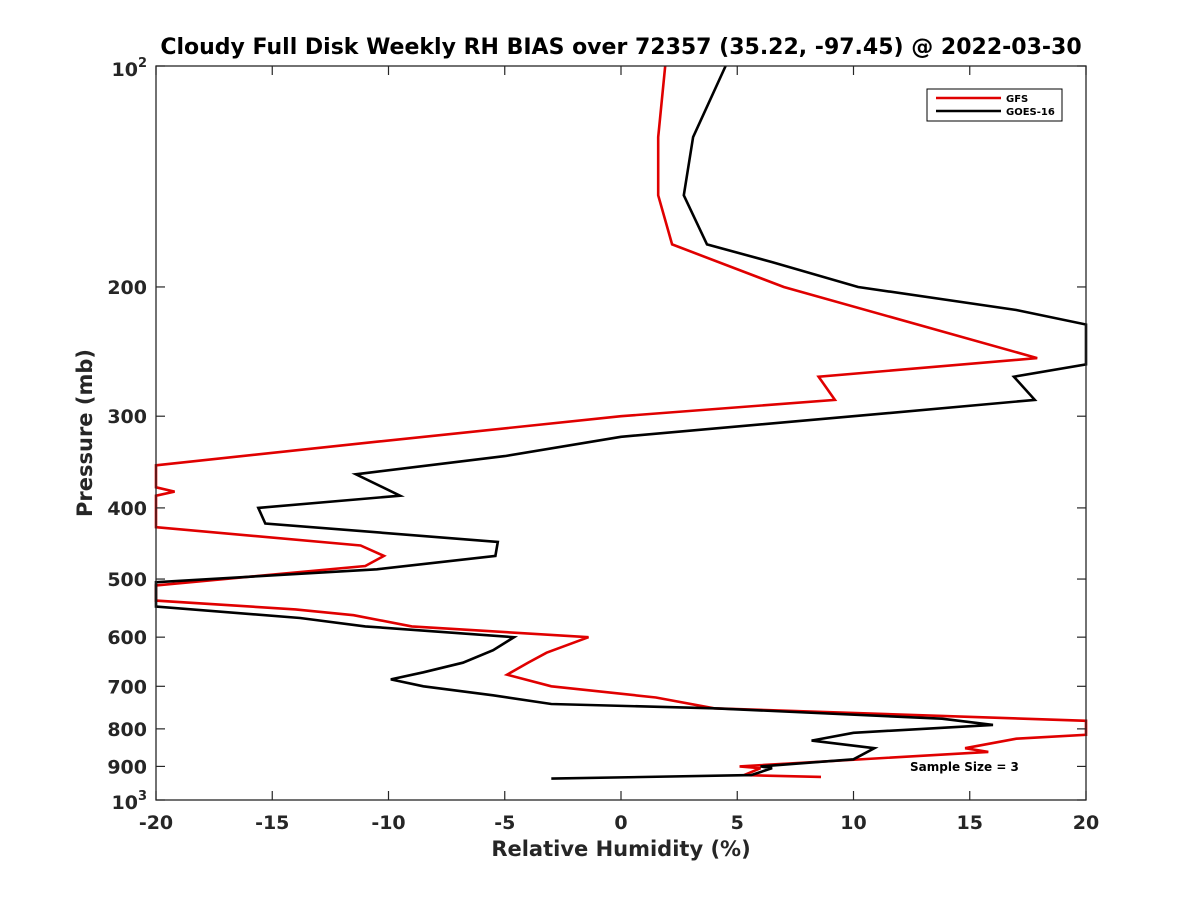 The height and width of the screenshot is (900, 1200). I want to click on x-tick-label-20: 20, so click(1086, 823).